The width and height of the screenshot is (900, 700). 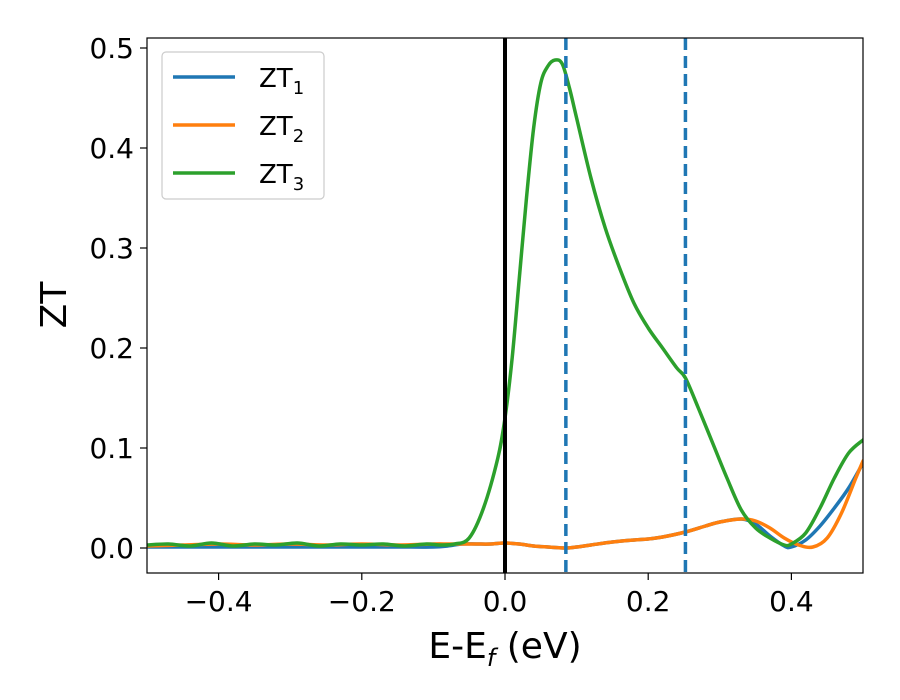 I want to click on legend-label-zt2: ZT2, so click(x=281, y=129).